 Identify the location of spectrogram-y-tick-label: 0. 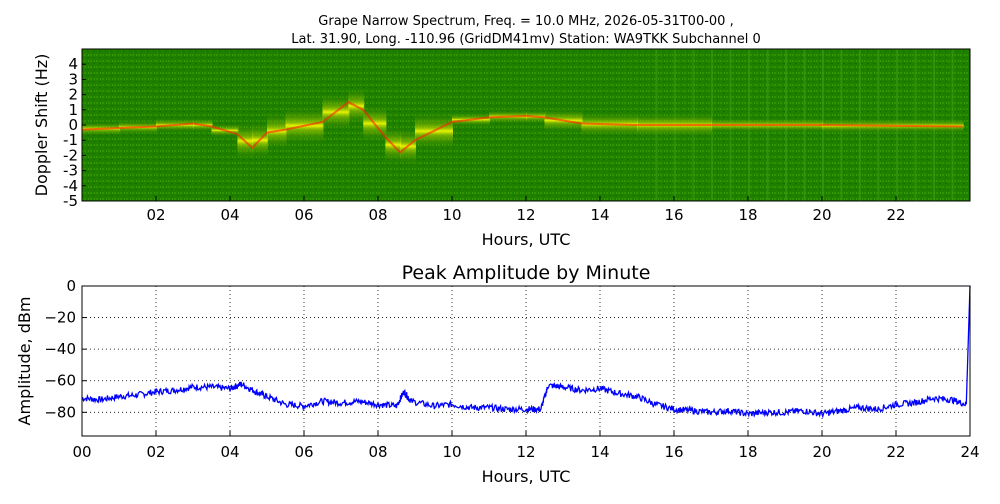
(73, 125).